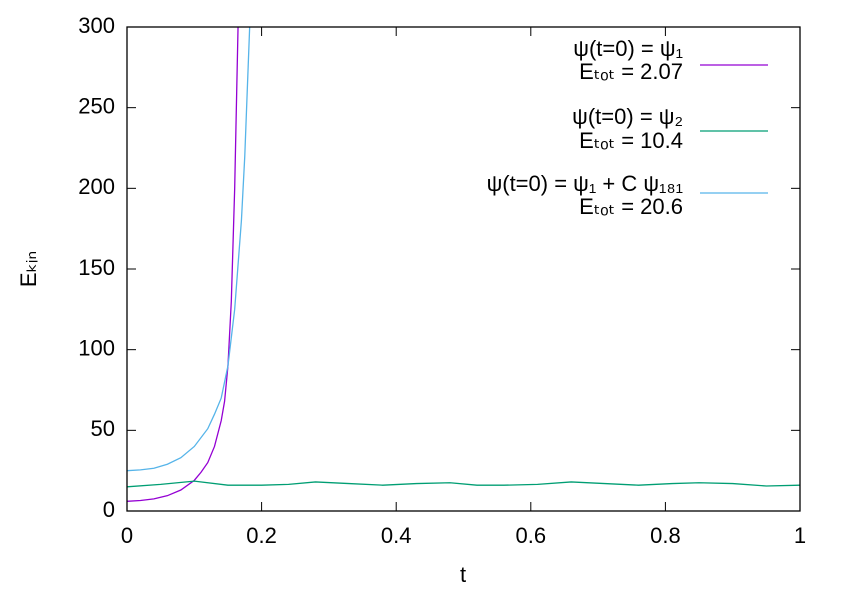 The height and width of the screenshot is (598, 847). I want to click on legend-label: ψ(t=0) = ψ₂, so click(627, 116).